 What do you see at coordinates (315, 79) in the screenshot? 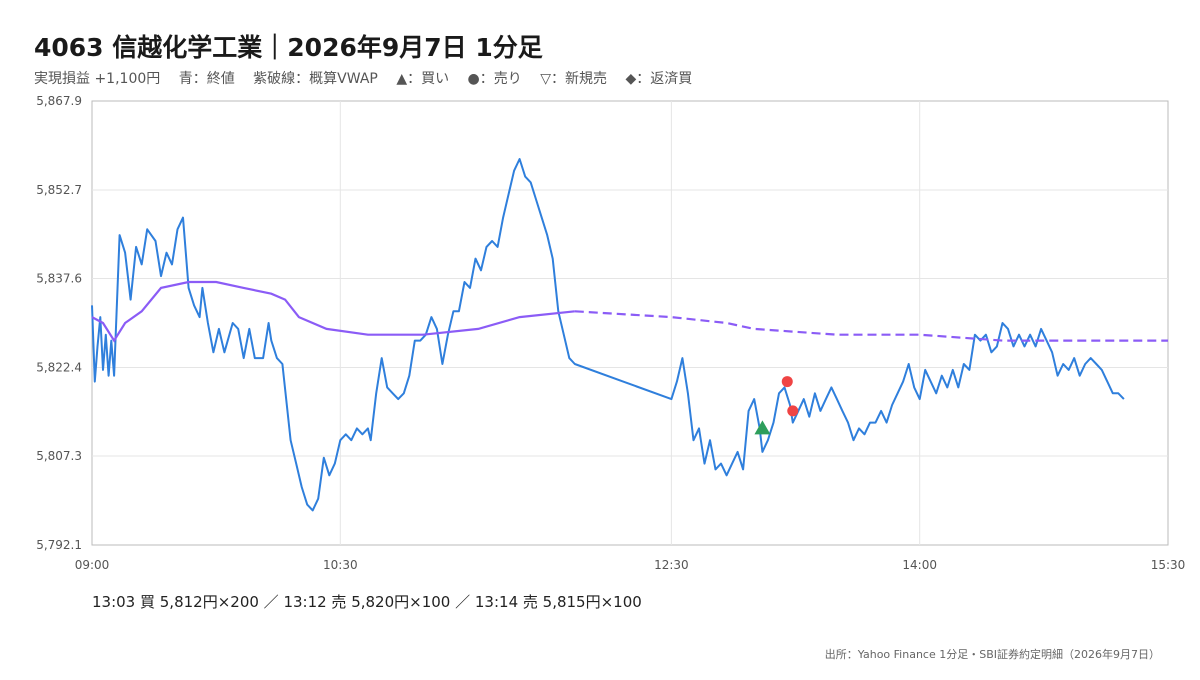
I see `legend-vwap: 紫破線：概算VWAP` at bounding box center [315, 79].